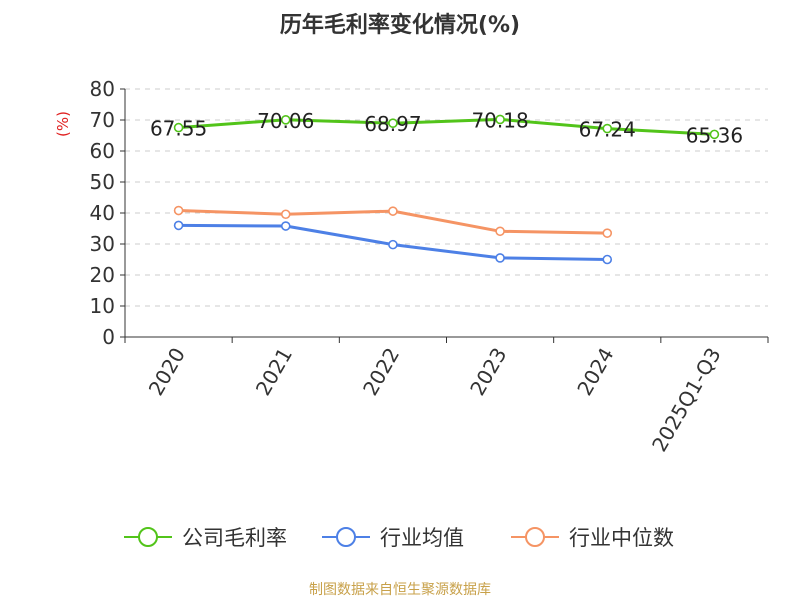  I want to click on data-label: 65.36, so click(714, 135).